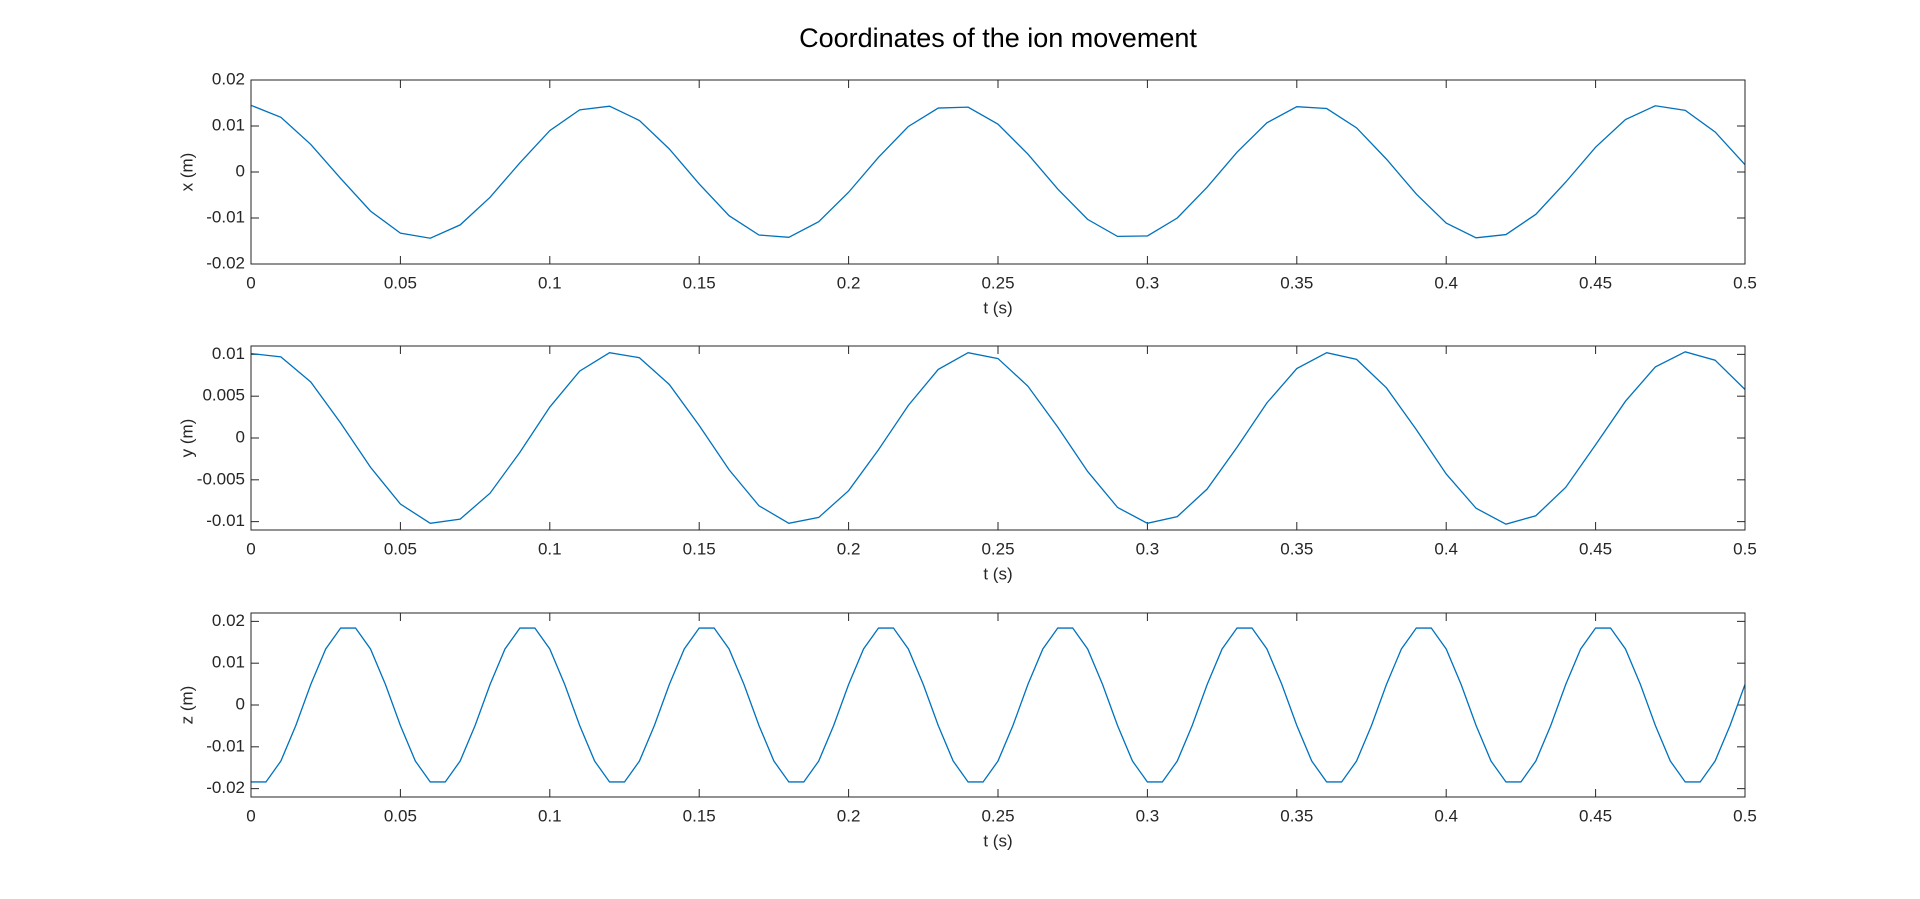  I want to click on y-tick-label: -0.005, so click(221, 478).